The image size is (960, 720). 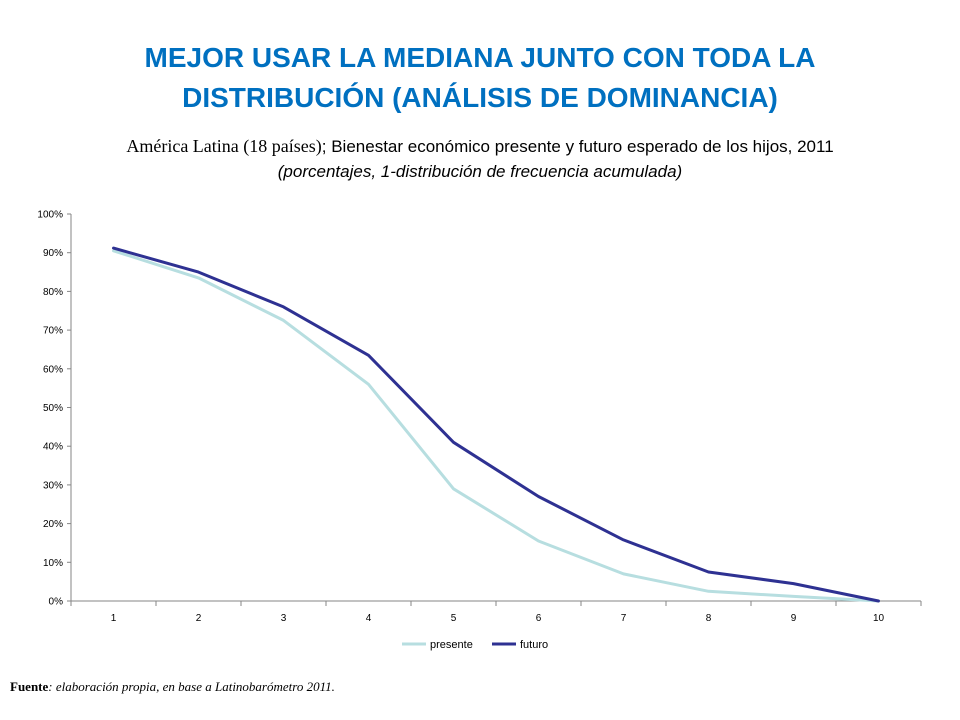 What do you see at coordinates (879, 618) in the screenshot?
I see `x-tick-label: 10` at bounding box center [879, 618].